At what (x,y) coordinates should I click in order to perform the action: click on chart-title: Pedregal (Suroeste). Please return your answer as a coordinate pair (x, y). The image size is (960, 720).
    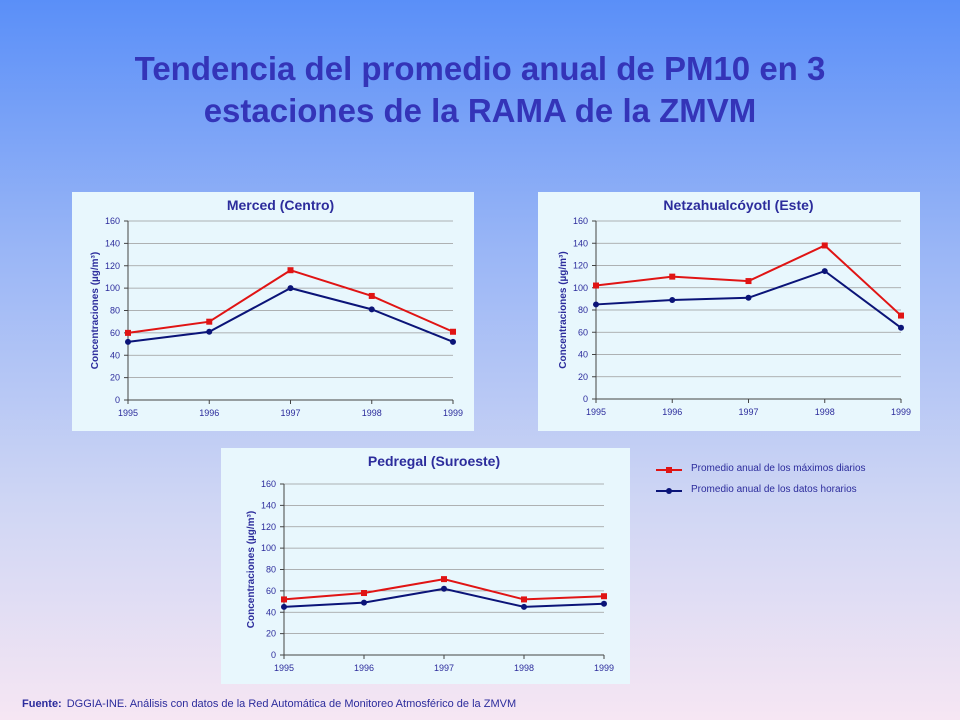
    Looking at the image, I should click on (434, 461).